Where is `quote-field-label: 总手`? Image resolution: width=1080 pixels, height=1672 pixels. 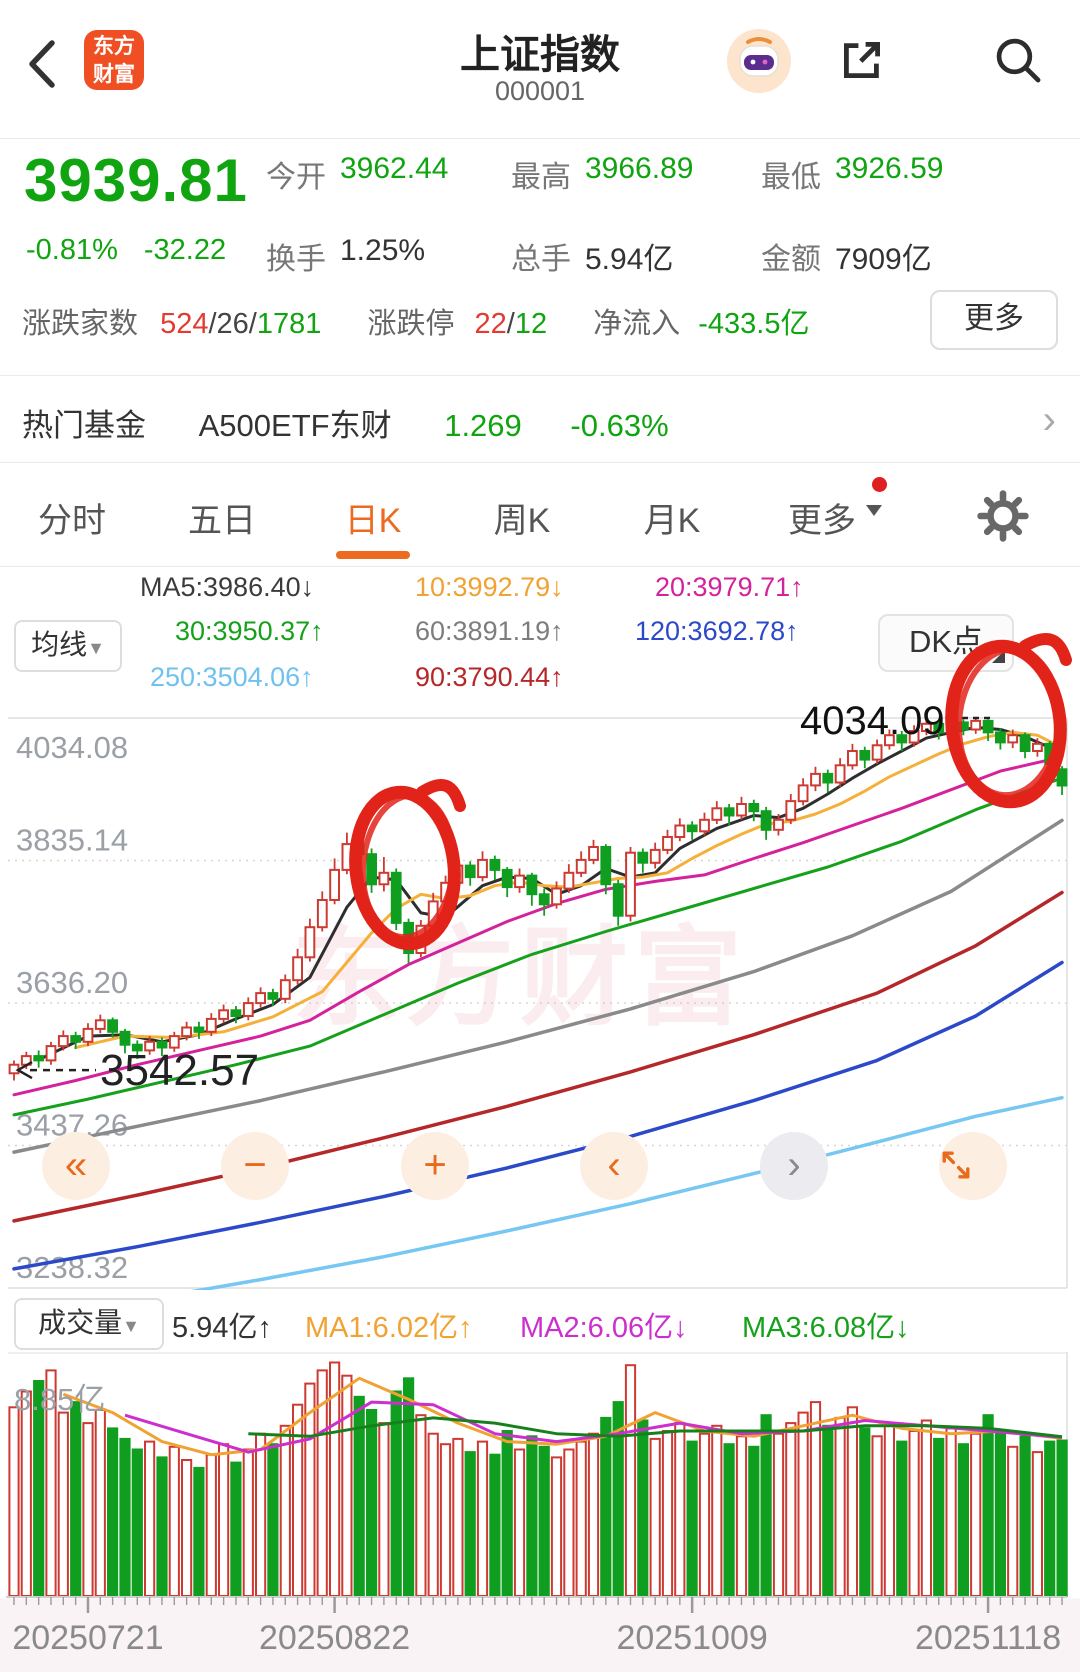
quote-field-label: 总手 is located at coordinates (541, 259).